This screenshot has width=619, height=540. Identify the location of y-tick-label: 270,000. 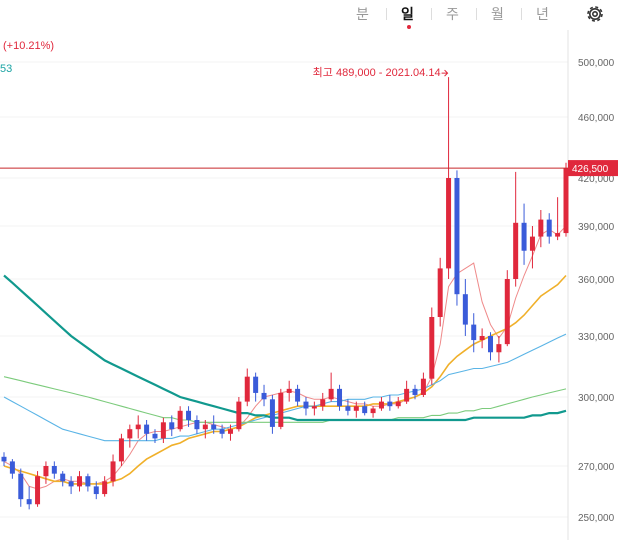
(596, 467).